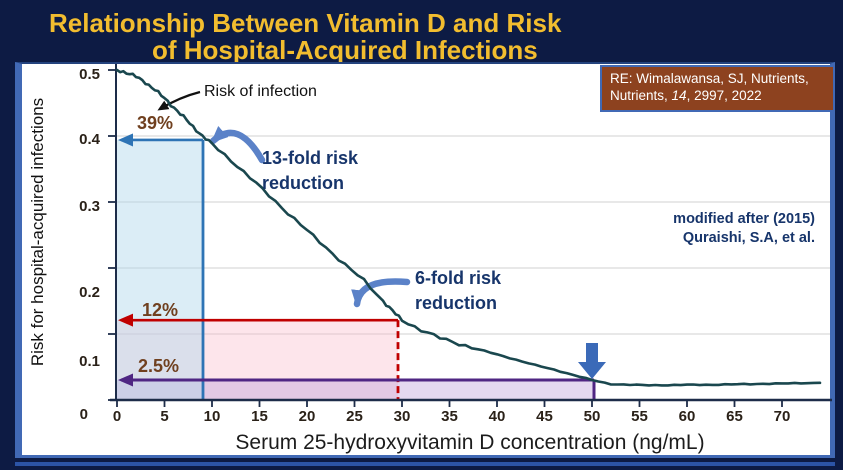 The height and width of the screenshot is (470, 843). I want to click on x-tick-label: 40, so click(497, 416).